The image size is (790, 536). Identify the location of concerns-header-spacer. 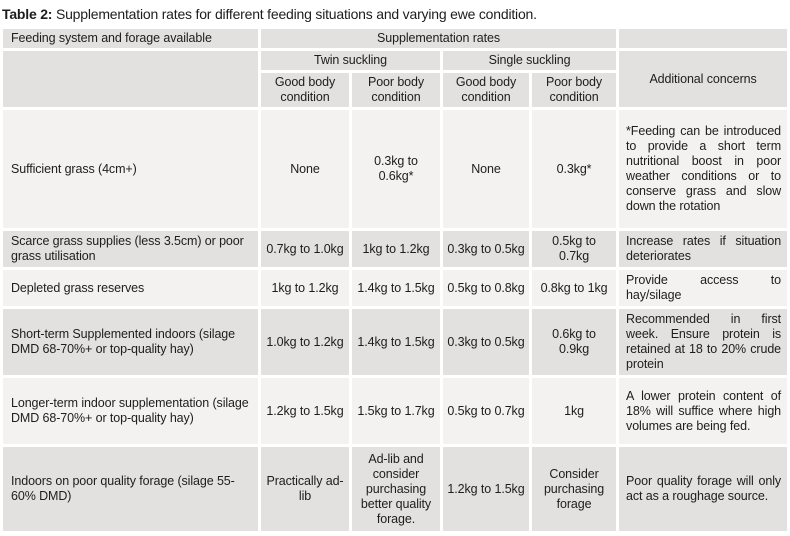
(703, 38).